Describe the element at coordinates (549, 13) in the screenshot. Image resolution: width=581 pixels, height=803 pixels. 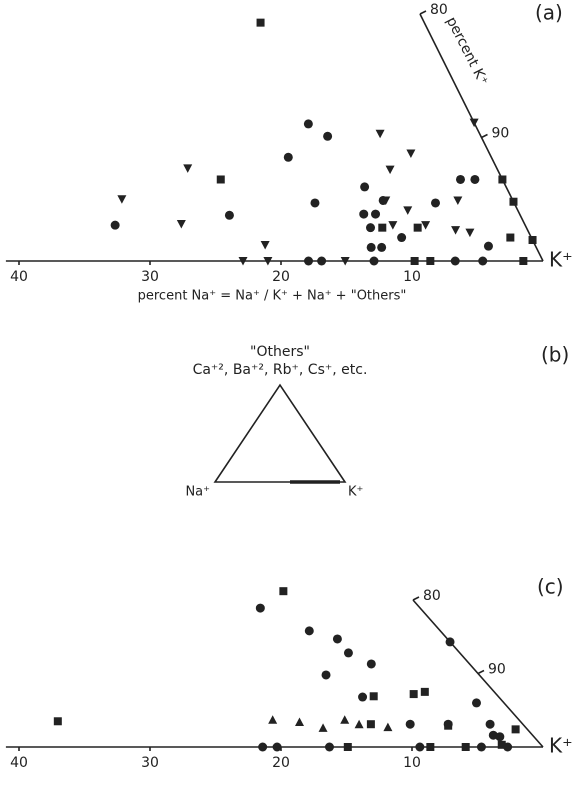
I see `panel-label: (a)` at that location.